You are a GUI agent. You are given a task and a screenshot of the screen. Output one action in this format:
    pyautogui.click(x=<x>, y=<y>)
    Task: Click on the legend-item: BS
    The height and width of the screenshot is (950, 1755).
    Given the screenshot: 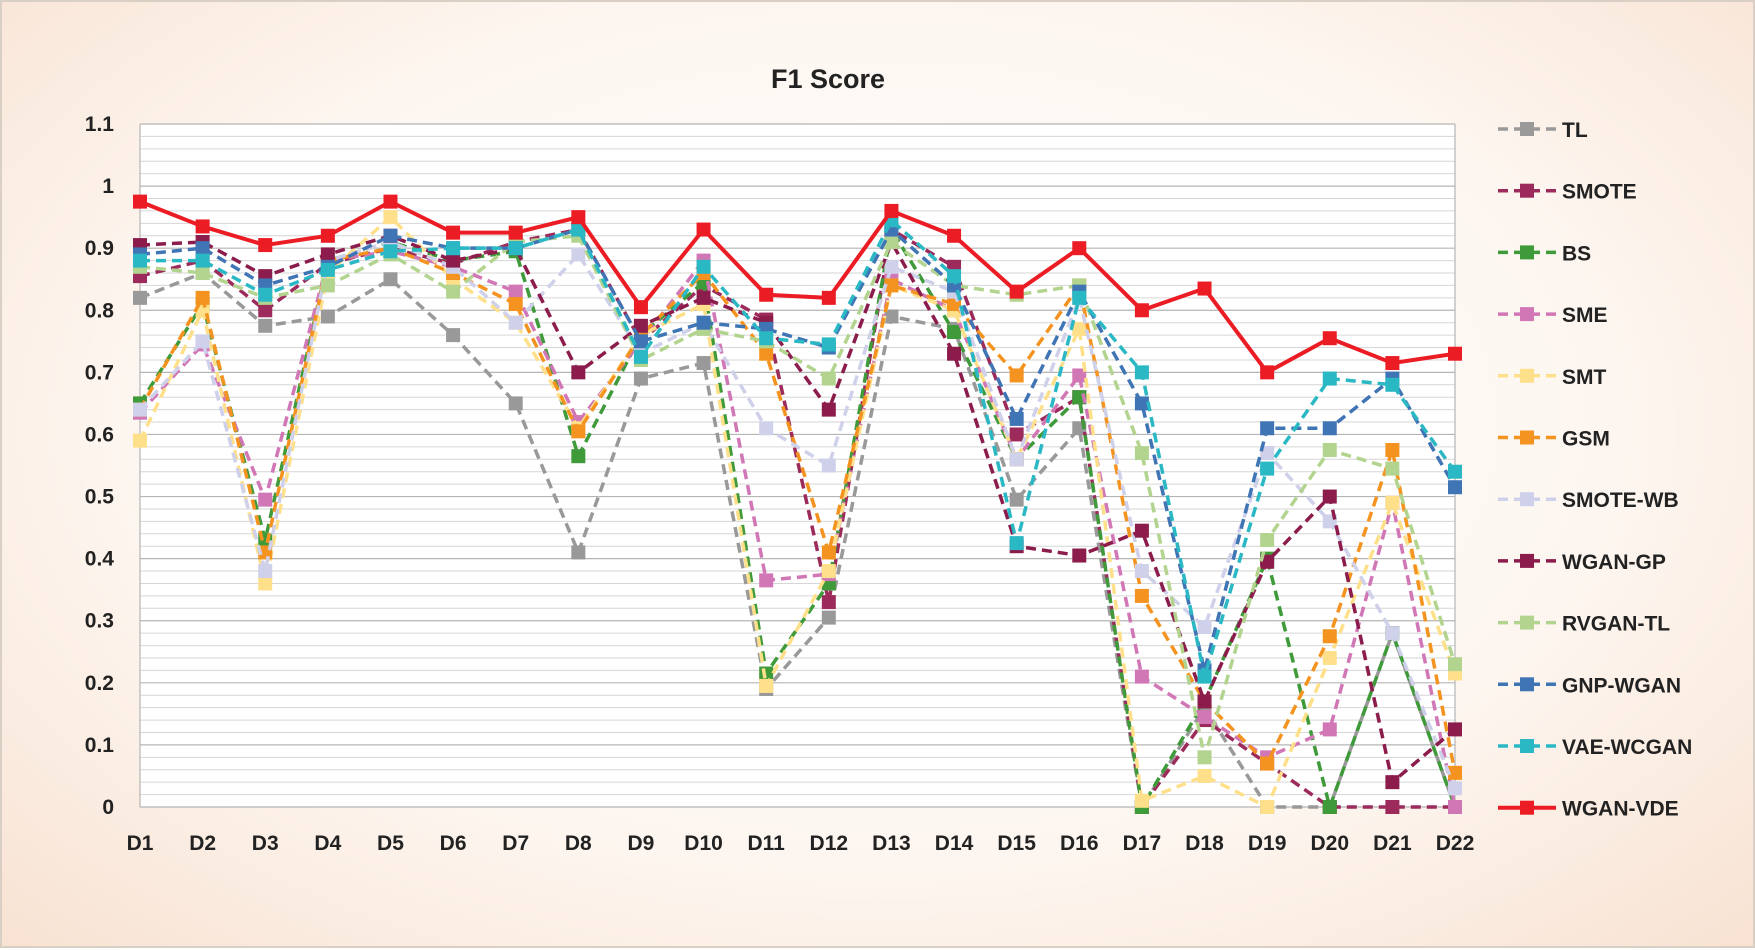 What is the action you would take?
    pyautogui.click(x=1544, y=253)
    